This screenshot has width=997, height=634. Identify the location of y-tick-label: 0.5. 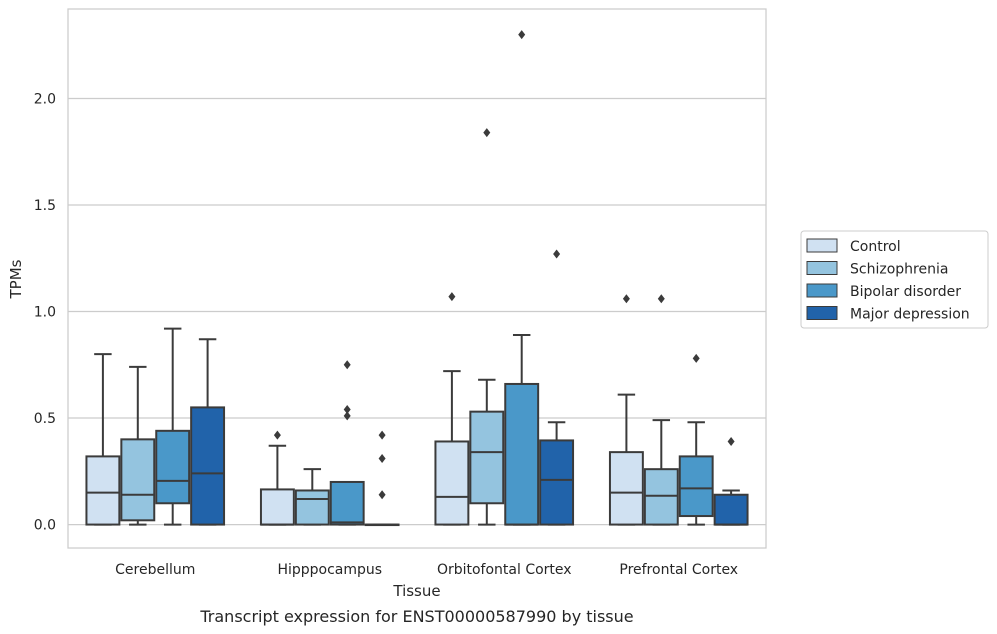
(45, 419).